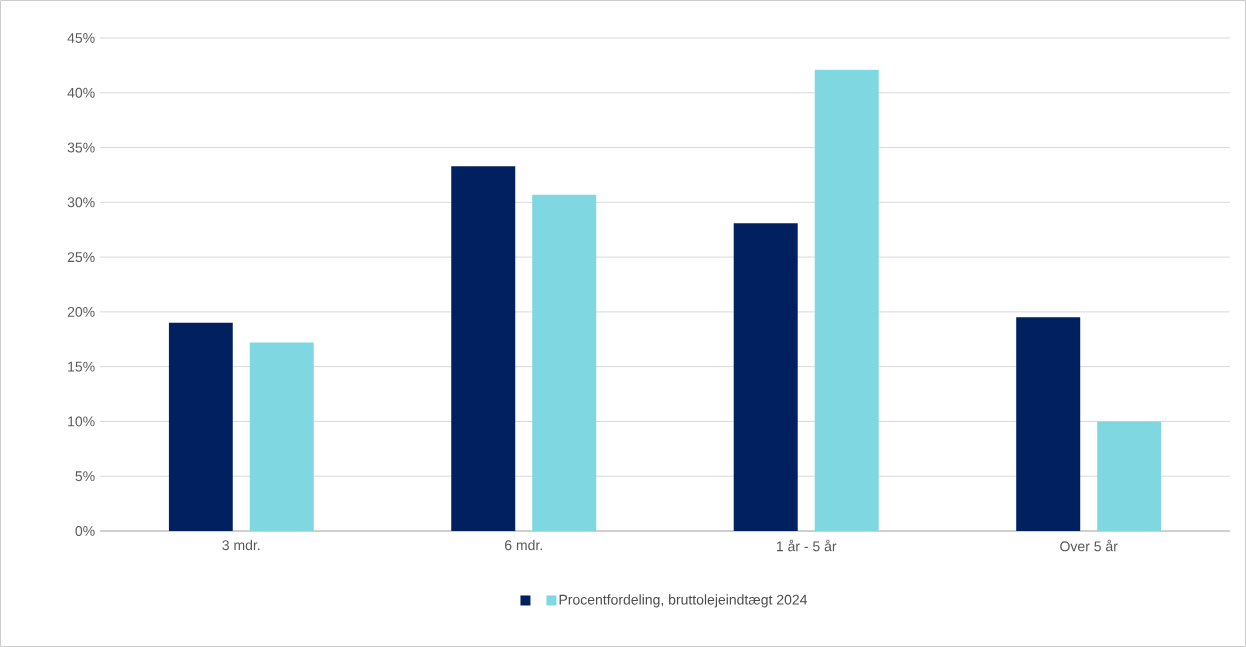  I want to click on y-tick-label: 5%, so click(85, 476).